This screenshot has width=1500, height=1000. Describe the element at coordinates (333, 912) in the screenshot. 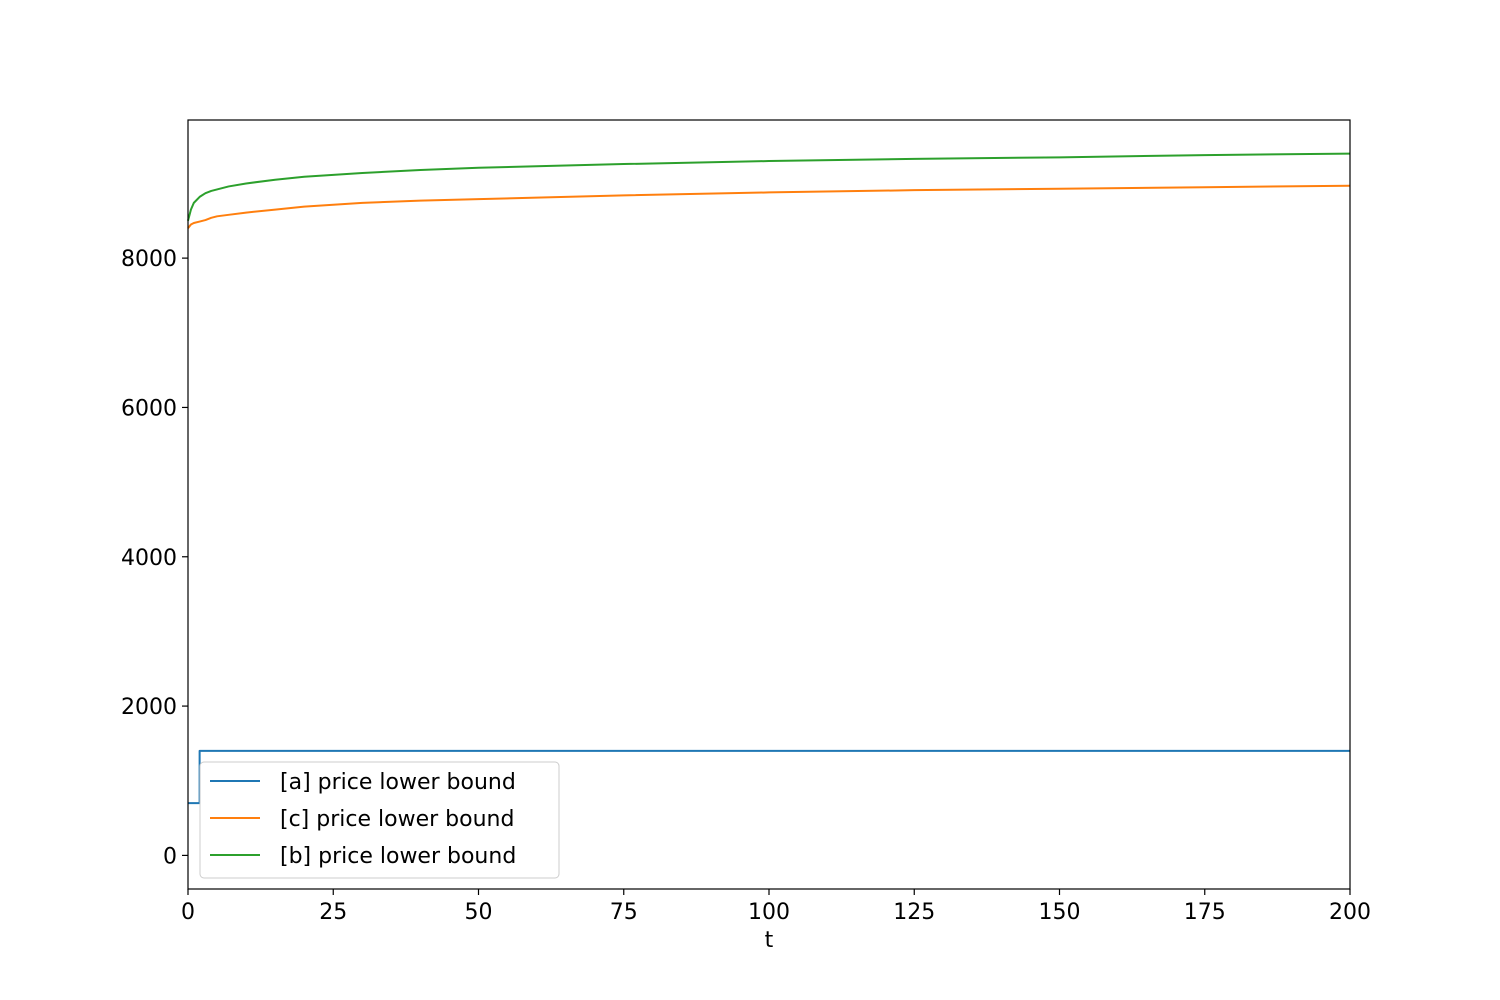

I see `x-tick-label: 25` at that location.